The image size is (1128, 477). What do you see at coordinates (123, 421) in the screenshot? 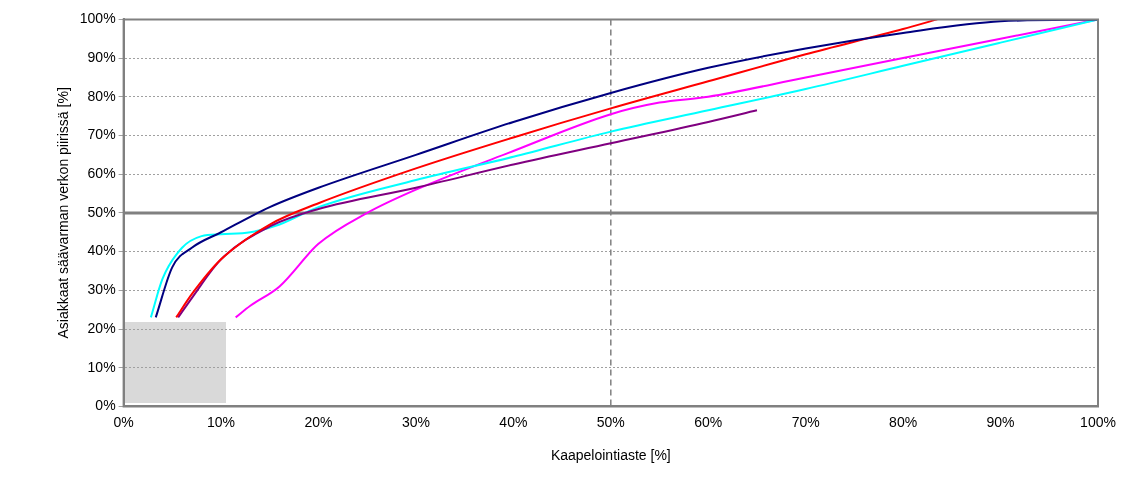
I see `x-tick-label: 0%` at bounding box center [123, 421].